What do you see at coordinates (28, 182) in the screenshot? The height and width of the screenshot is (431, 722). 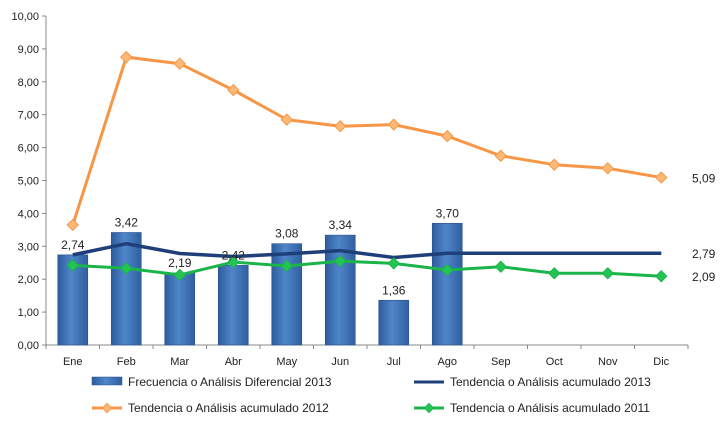 I see `y-tick-label: 5,00` at bounding box center [28, 182].